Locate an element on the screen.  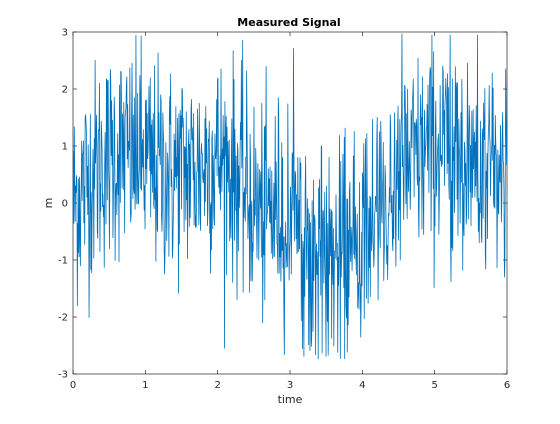
y-tick-label: 3 is located at coordinates (65, 33).